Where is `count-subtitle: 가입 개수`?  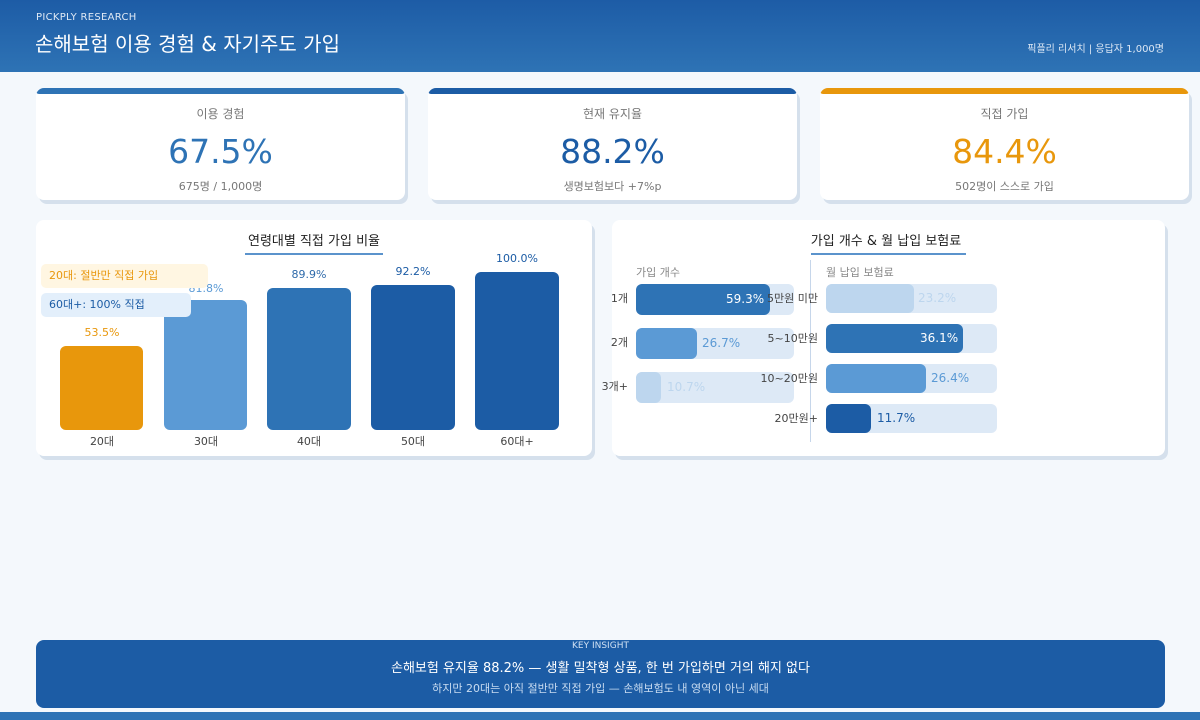 count-subtitle: 가입 개수 is located at coordinates (658, 272).